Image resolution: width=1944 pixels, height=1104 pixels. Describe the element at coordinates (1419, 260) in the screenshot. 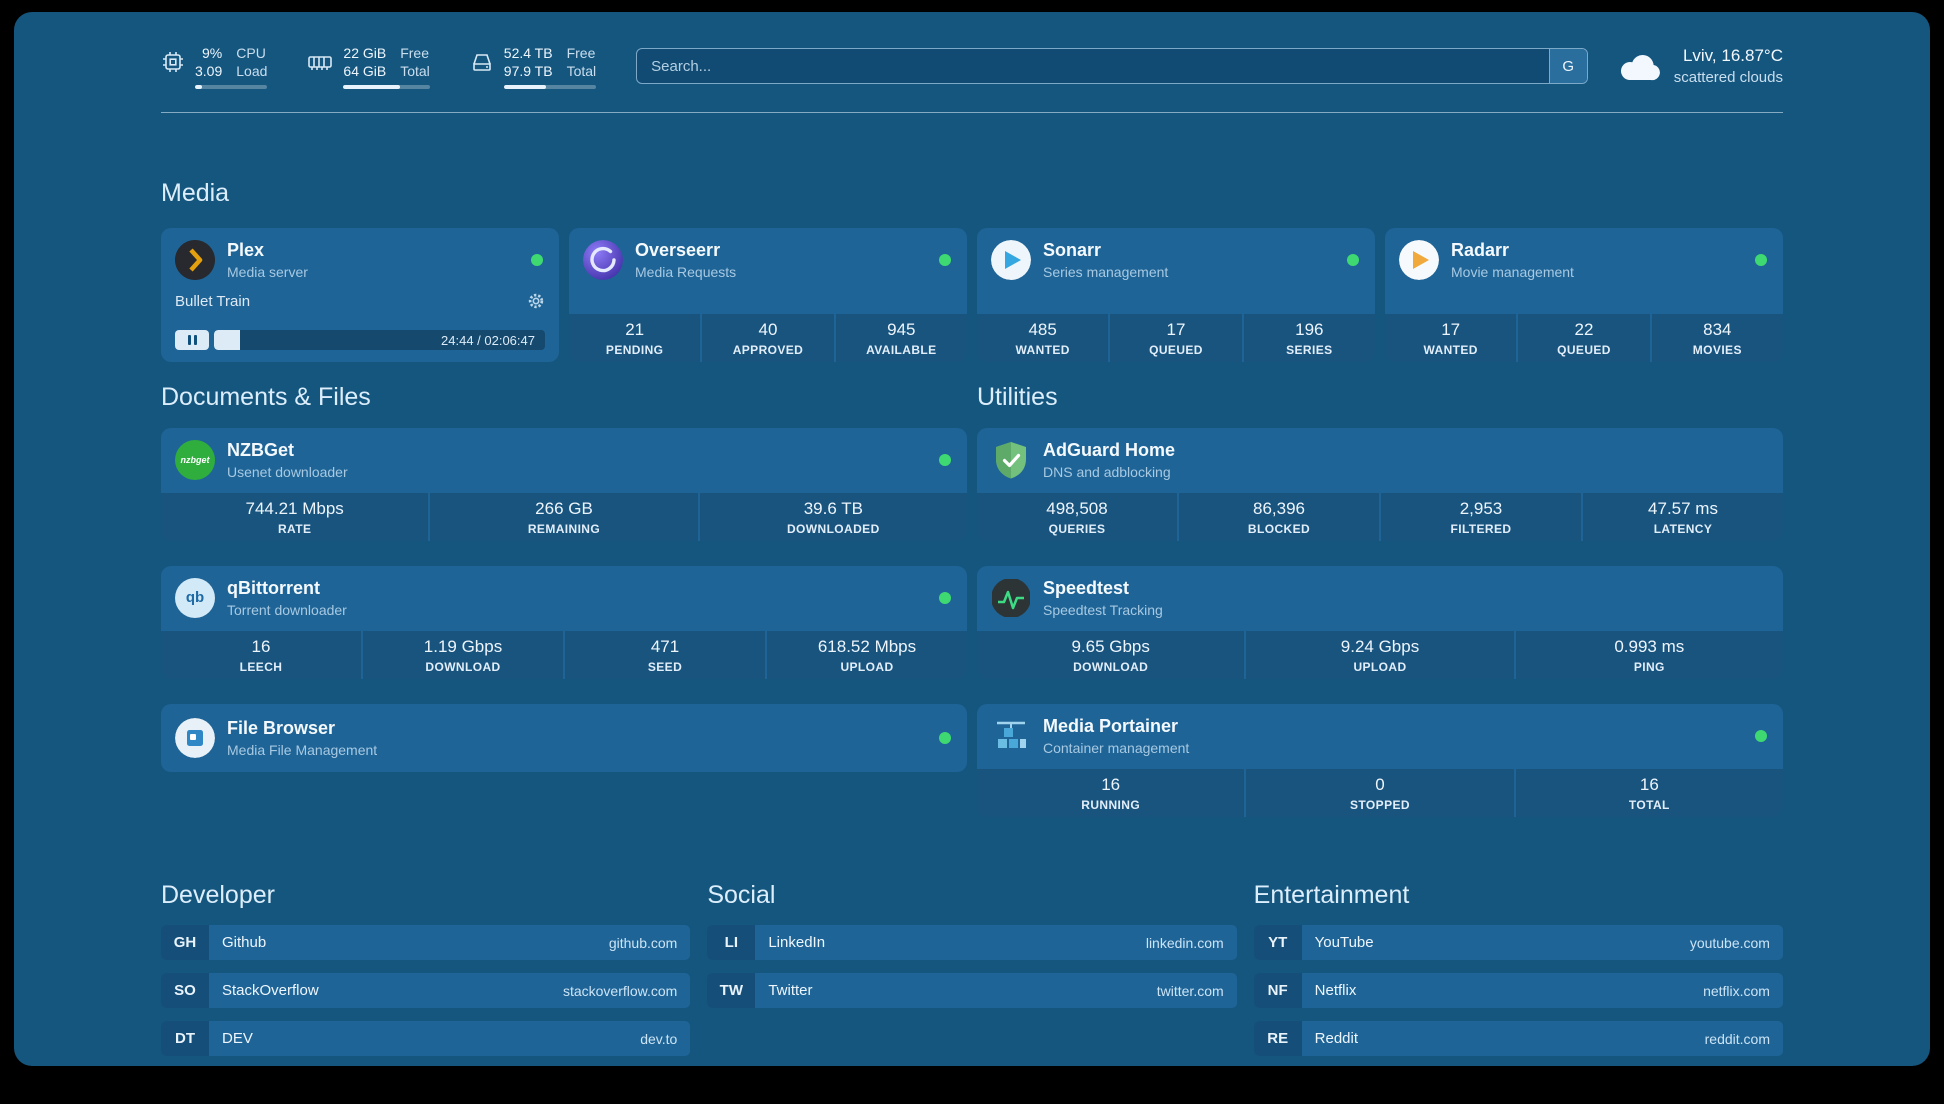

I see `radarr-icon` at that location.